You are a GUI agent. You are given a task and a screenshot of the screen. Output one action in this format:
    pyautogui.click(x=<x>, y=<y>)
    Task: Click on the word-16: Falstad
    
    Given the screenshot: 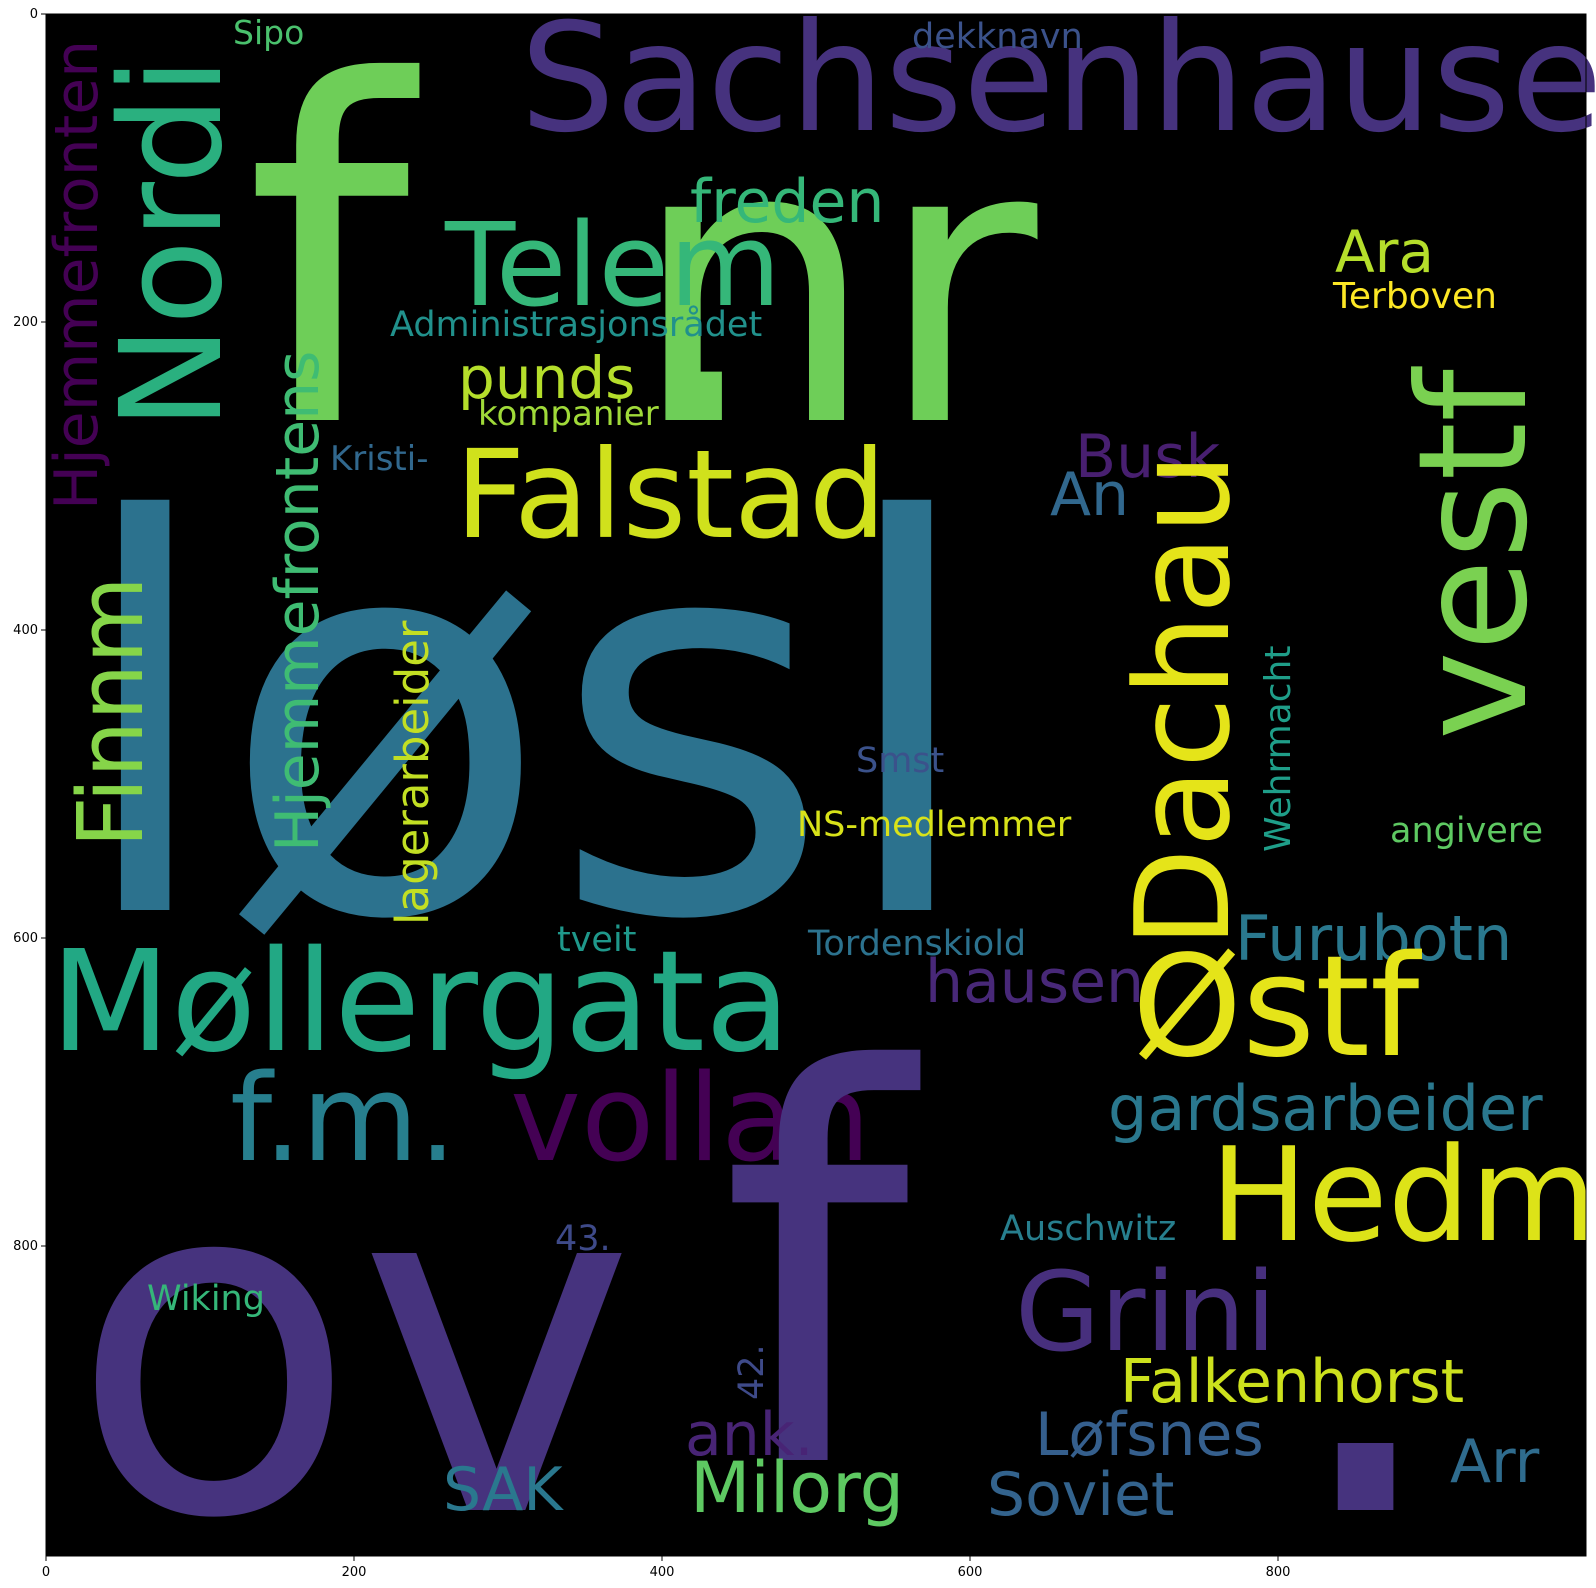 What is the action you would take?
    pyautogui.click(x=670, y=495)
    